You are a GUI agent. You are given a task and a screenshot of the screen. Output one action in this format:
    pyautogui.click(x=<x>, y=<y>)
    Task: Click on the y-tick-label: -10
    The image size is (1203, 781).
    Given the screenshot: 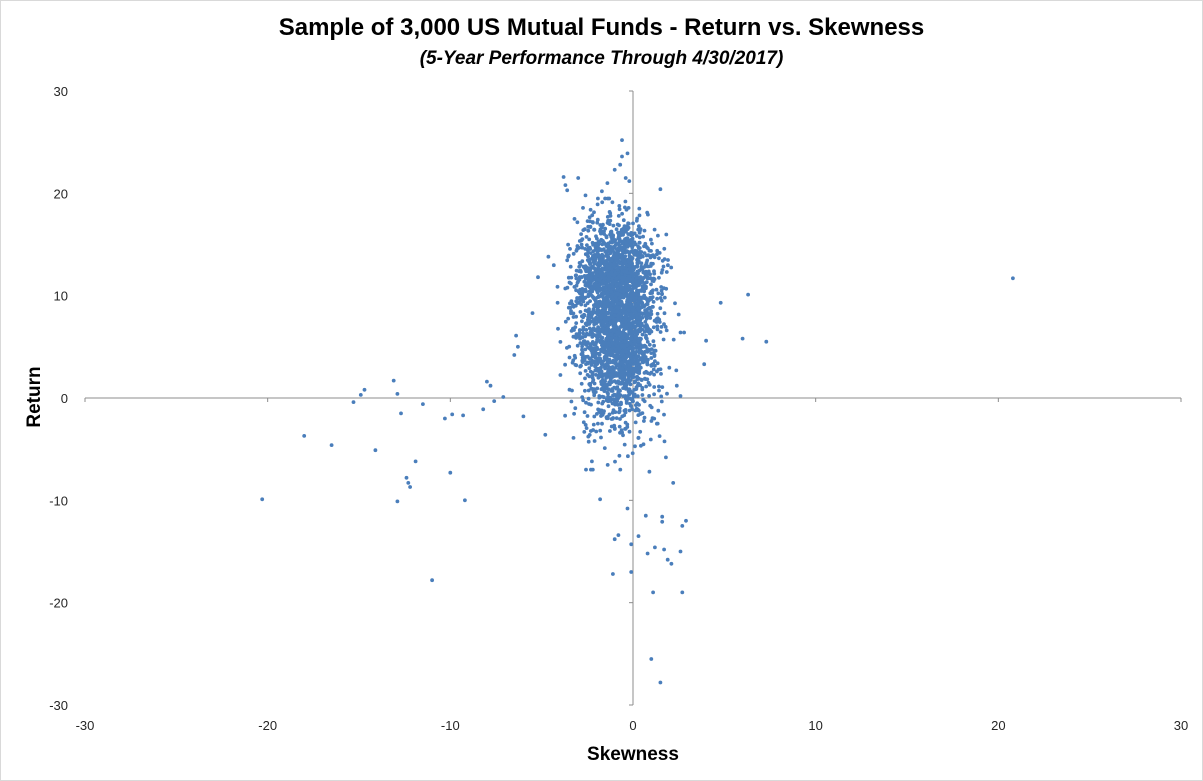 What is the action you would take?
    pyautogui.click(x=58, y=500)
    